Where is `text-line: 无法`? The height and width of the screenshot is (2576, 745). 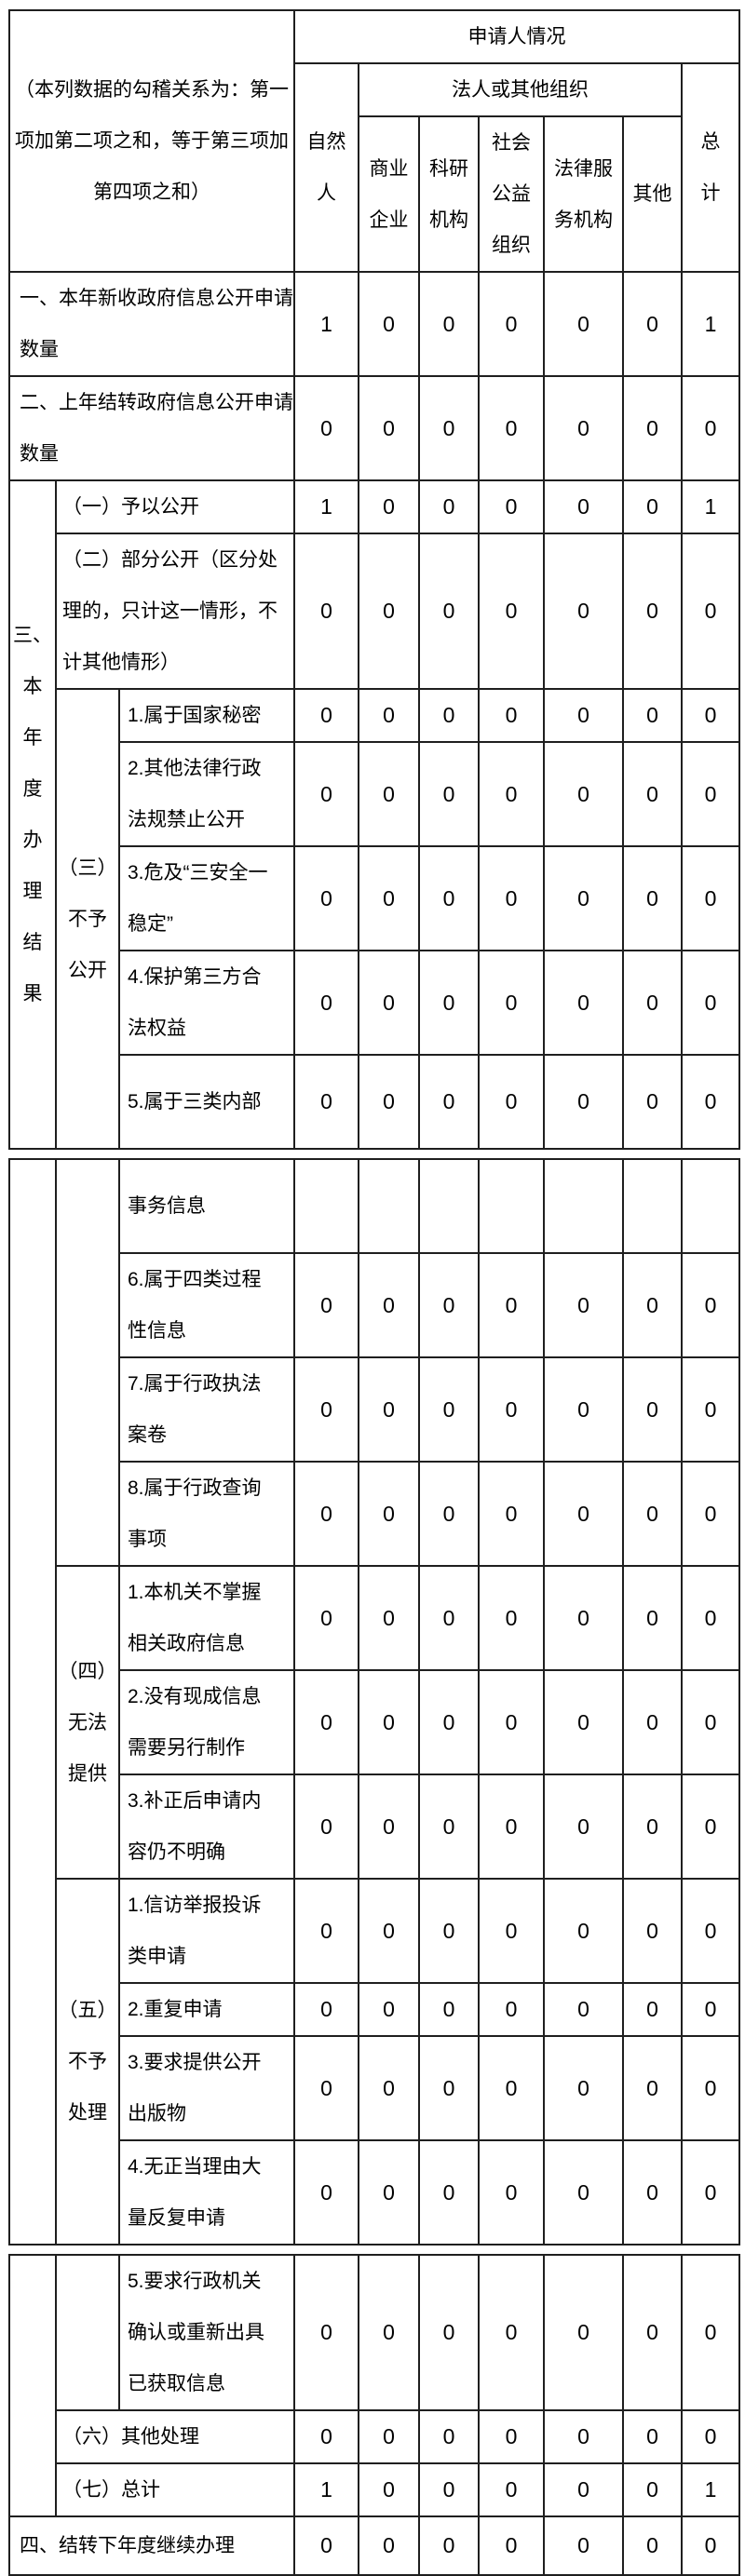
text-line: 无法 is located at coordinates (87, 1722).